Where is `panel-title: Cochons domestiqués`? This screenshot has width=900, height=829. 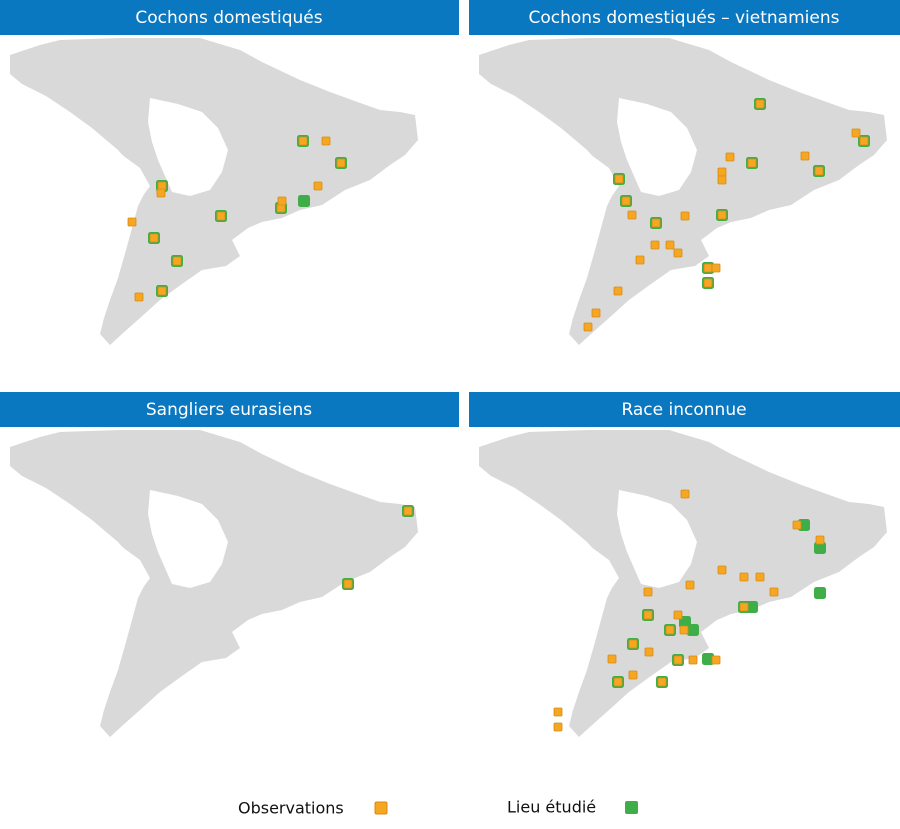 panel-title: Cochons domestiqués is located at coordinates (228, 18).